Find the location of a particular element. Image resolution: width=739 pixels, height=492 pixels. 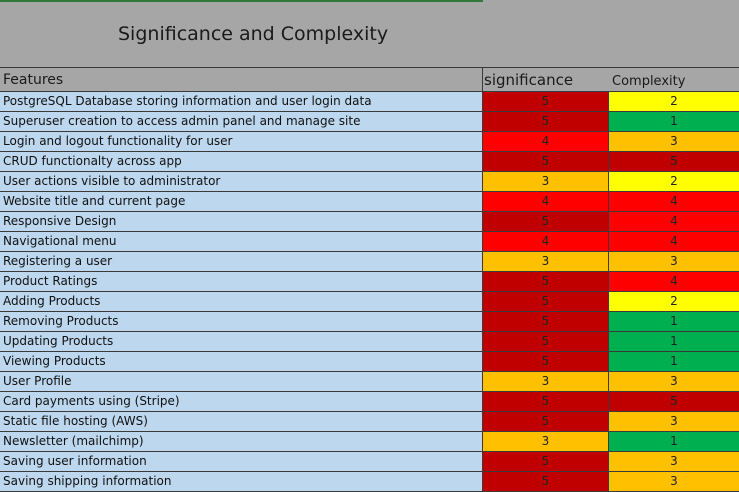

feature-cell: Static file hosting (AWS) is located at coordinates (241, 421).